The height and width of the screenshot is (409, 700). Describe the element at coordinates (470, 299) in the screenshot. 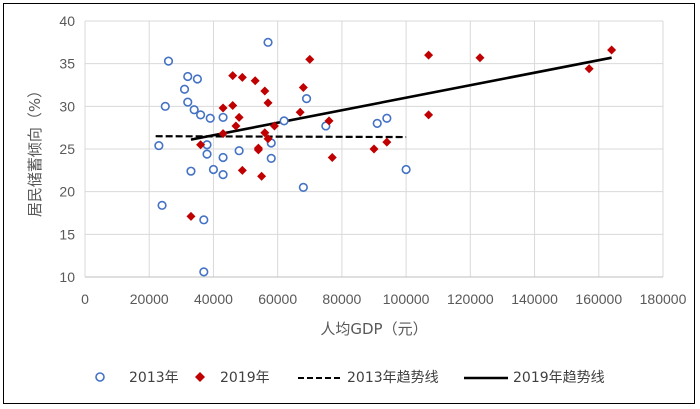

I see `x-tick-label: 120000` at that location.